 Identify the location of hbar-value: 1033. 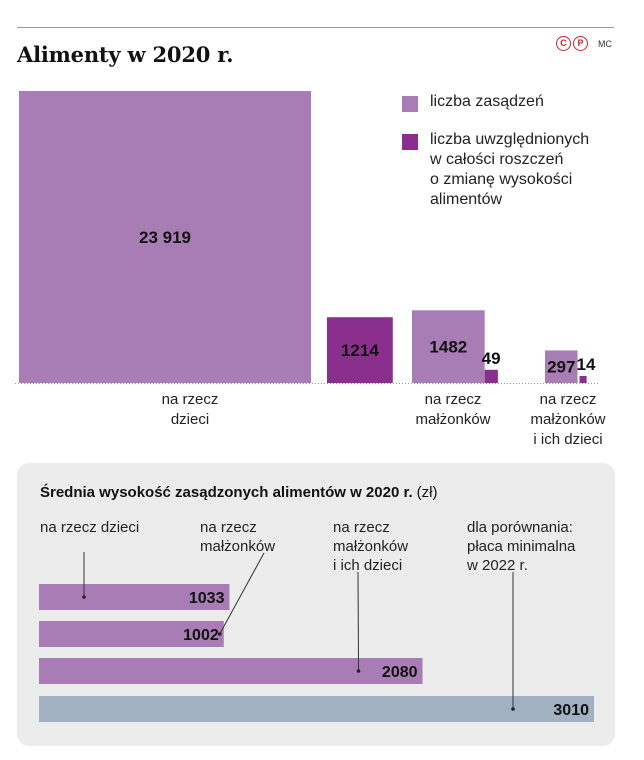
(207, 598).